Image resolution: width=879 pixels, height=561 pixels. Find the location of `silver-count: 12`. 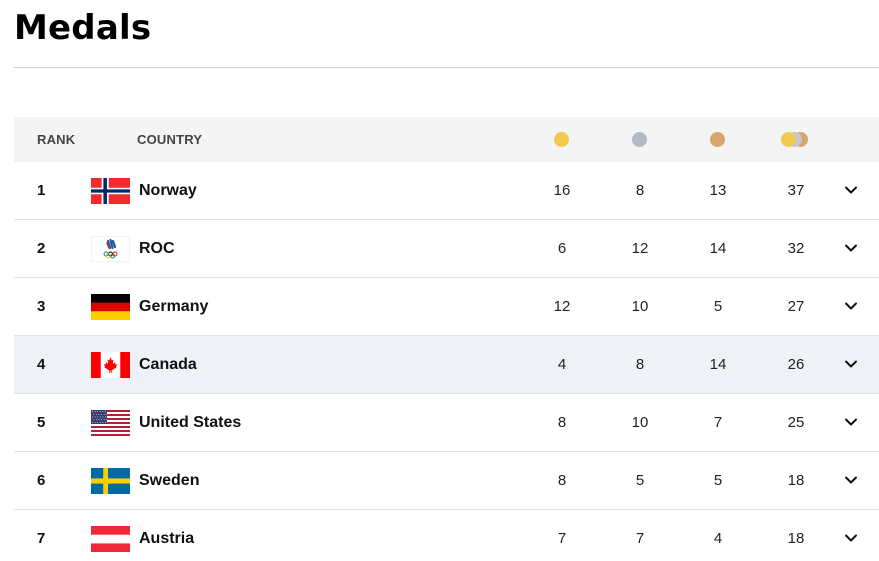

silver-count: 12 is located at coordinates (640, 248).